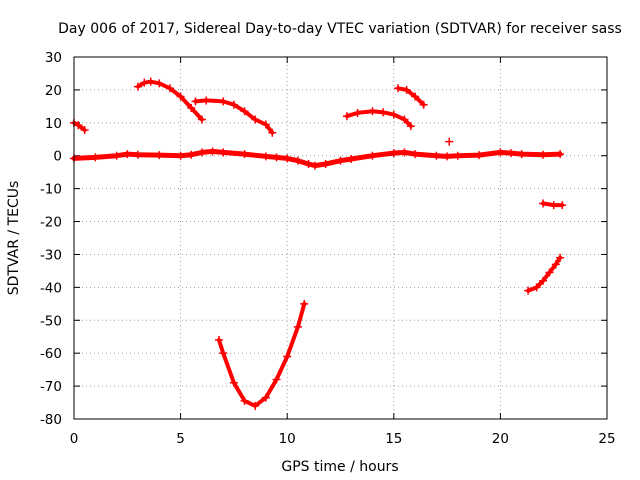  I want to click on x-tick-label: 0, so click(74, 439).